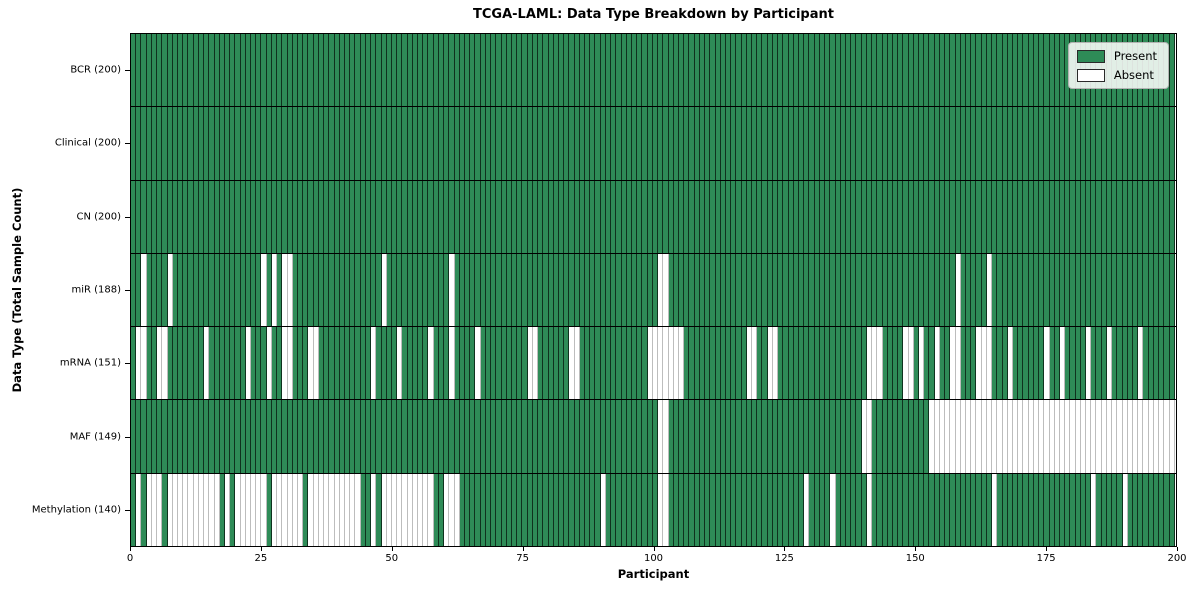 The image size is (1200, 600). What do you see at coordinates (261, 558) in the screenshot?
I see `x-tick-label: 25` at bounding box center [261, 558].